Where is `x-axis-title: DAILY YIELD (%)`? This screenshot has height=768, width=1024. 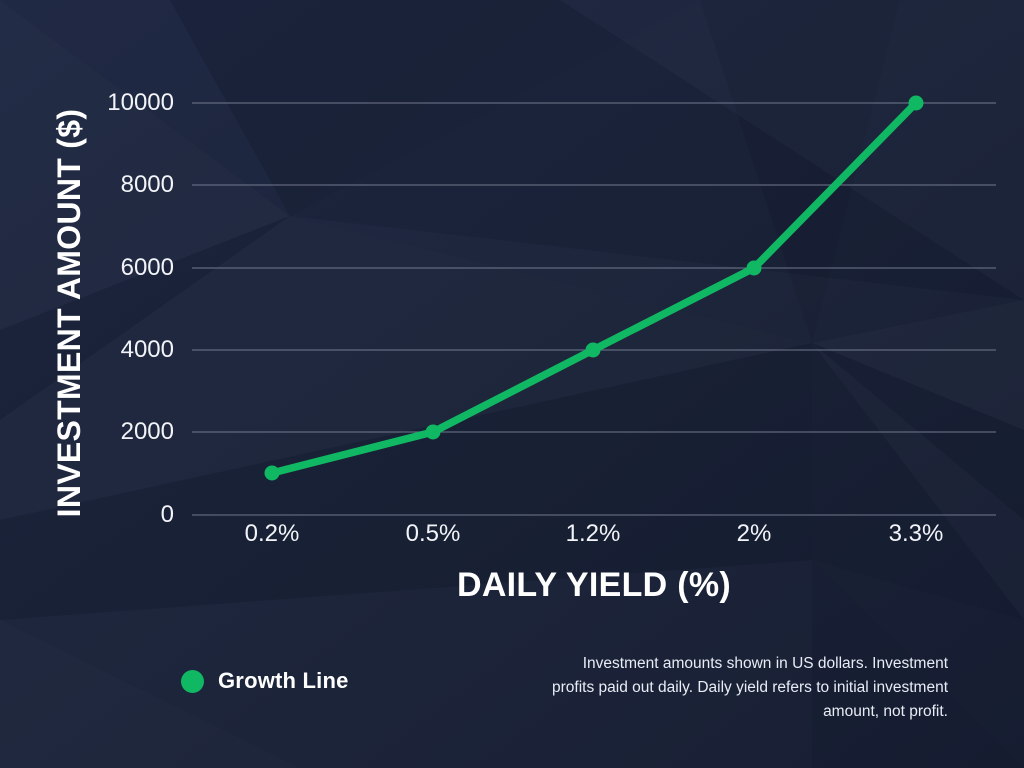 x-axis-title: DAILY YIELD (%) is located at coordinates (594, 585).